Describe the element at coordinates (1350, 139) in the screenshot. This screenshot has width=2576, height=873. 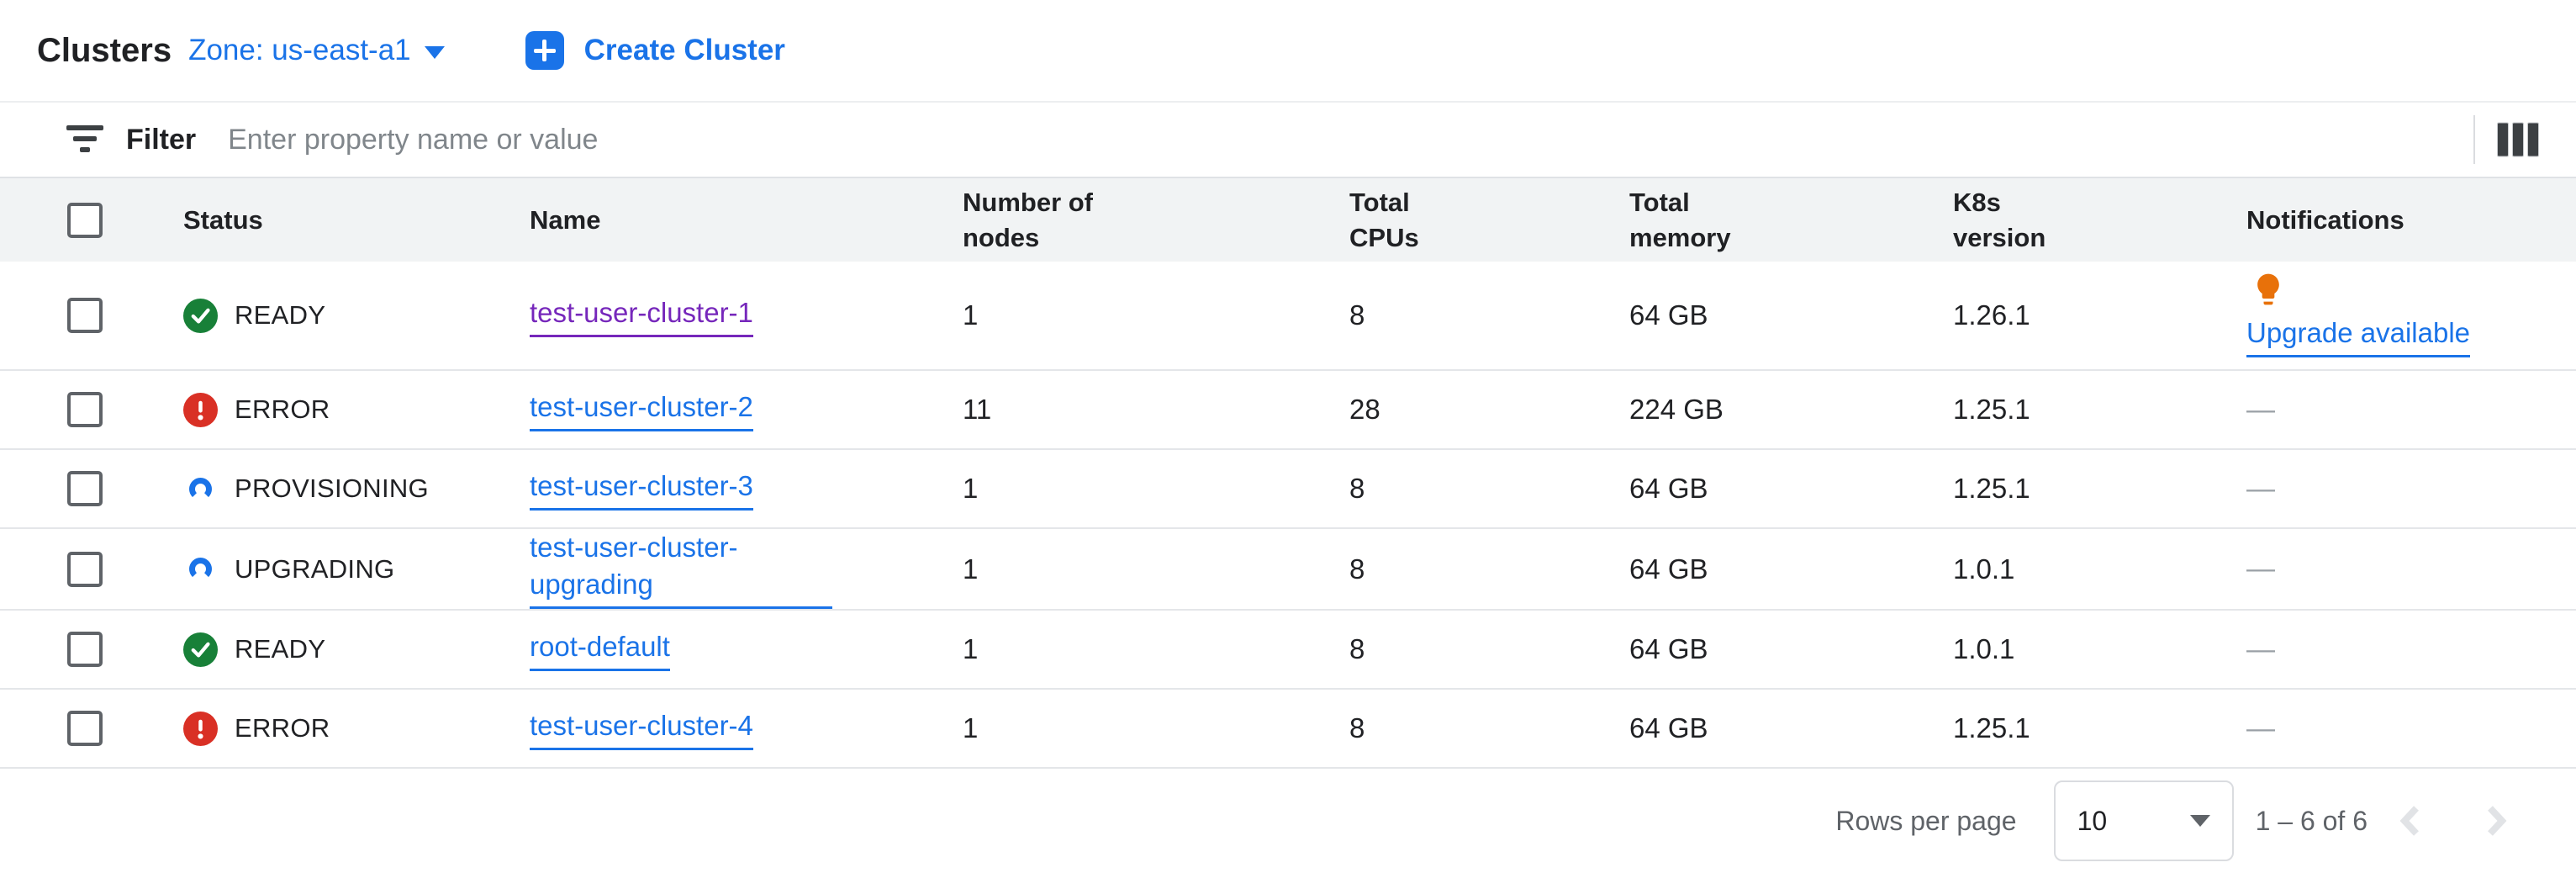
I see `filter-input` at that location.